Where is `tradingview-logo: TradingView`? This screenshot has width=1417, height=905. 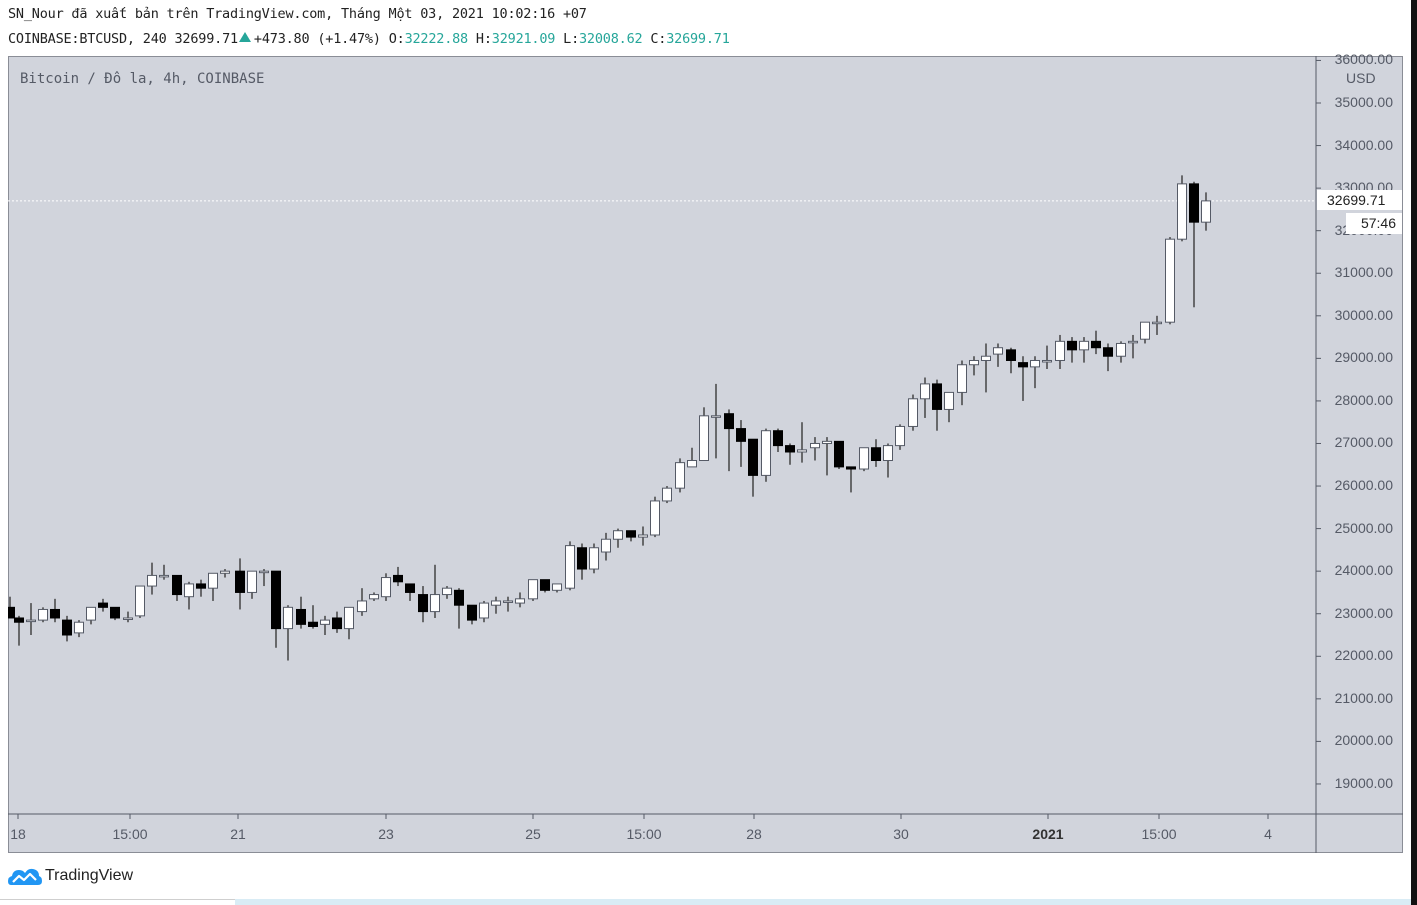 tradingview-logo: TradingView is located at coordinates (70, 876).